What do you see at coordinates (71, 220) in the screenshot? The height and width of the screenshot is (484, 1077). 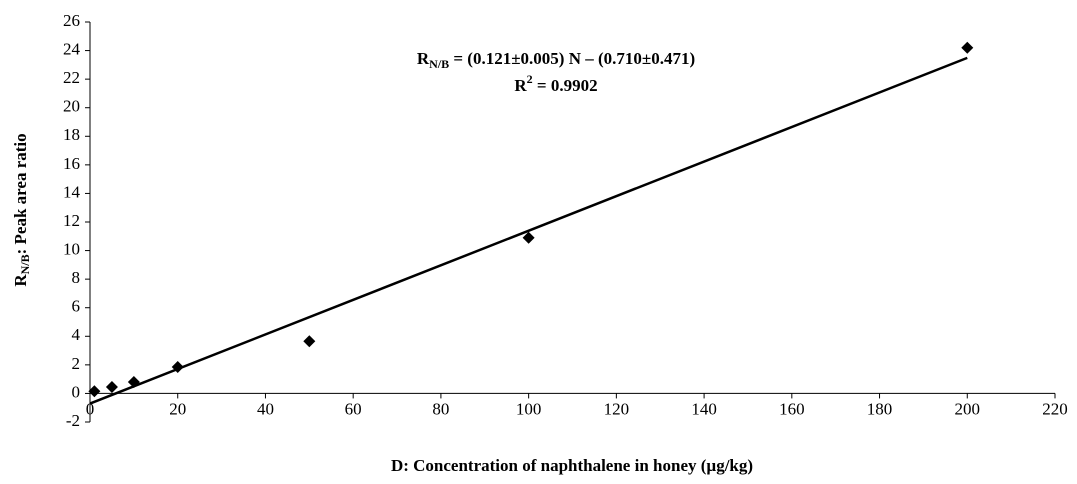 I see `y-tick-label: 12` at bounding box center [71, 220].